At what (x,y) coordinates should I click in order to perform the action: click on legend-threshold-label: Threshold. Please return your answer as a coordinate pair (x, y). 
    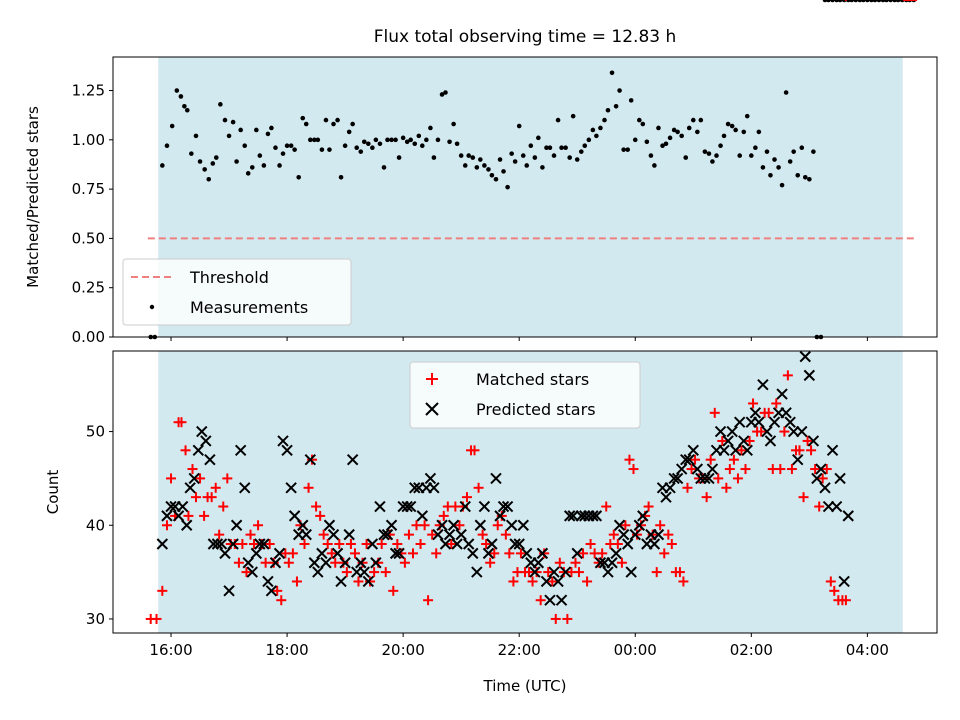
    Looking at the image, I should click on (229, 277).